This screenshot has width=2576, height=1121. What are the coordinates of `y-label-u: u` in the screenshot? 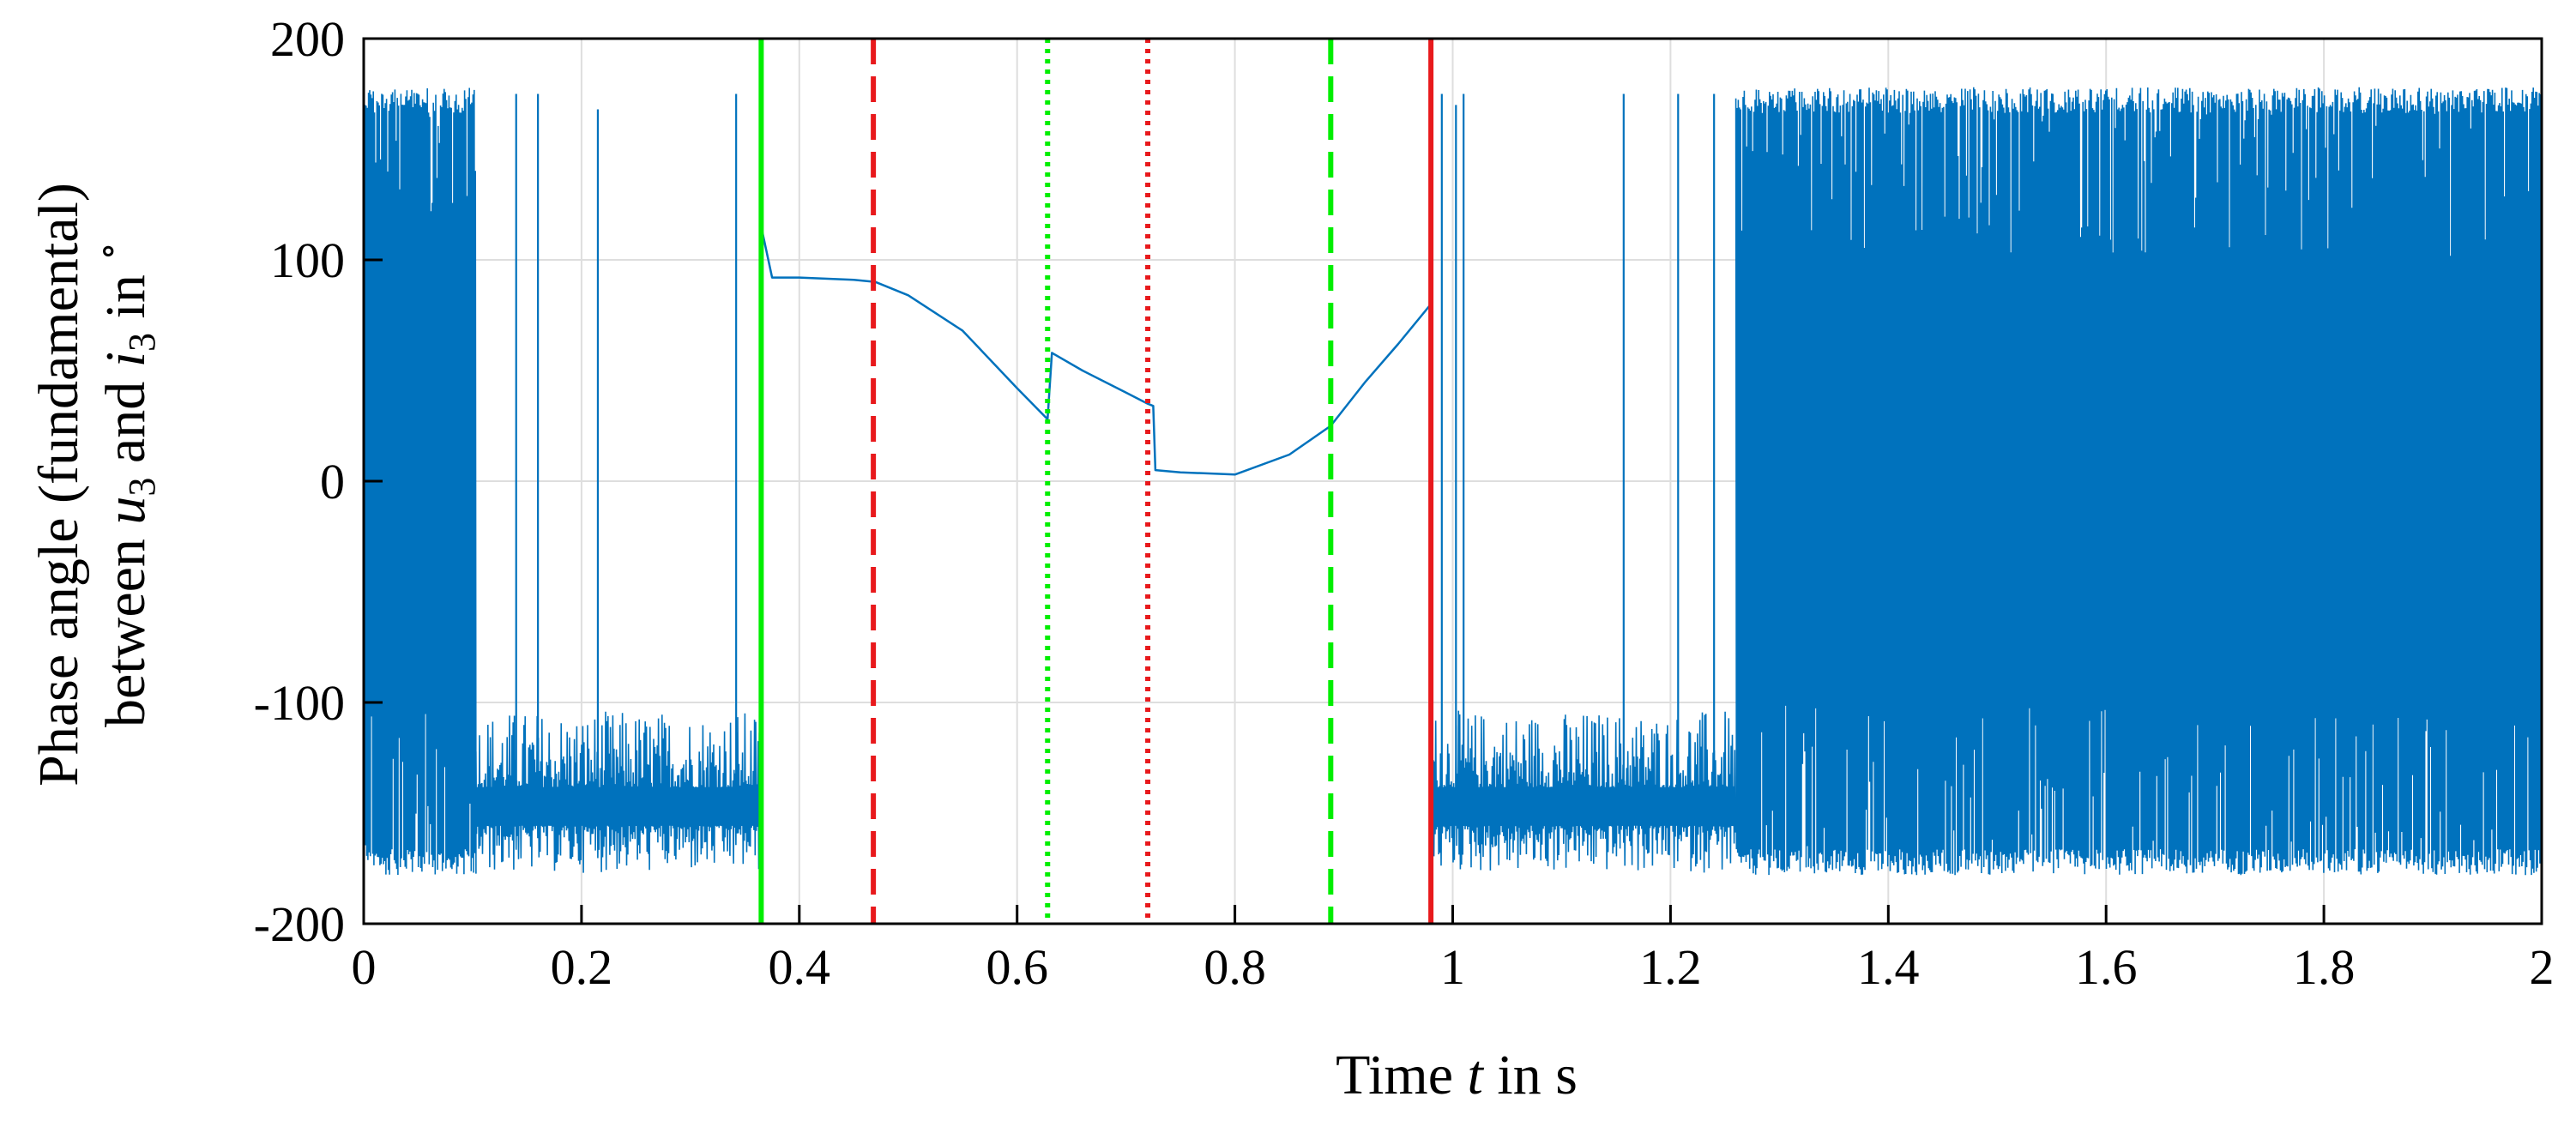 It's located at (125, 511).